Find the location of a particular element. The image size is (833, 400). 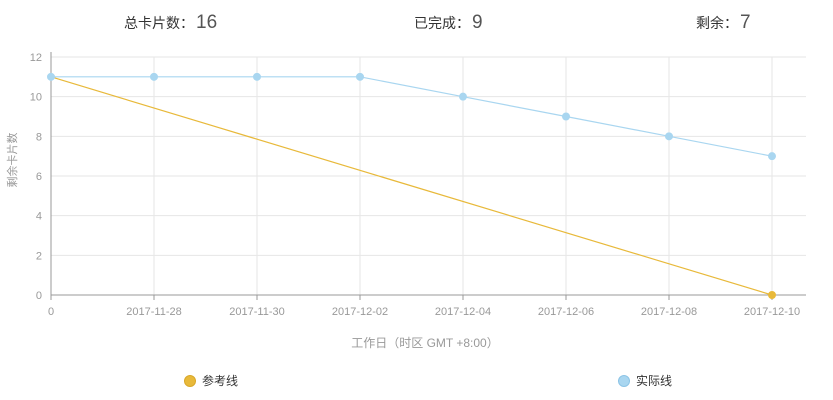

y-tick-label: 2 is located at coordinates (39, 256).